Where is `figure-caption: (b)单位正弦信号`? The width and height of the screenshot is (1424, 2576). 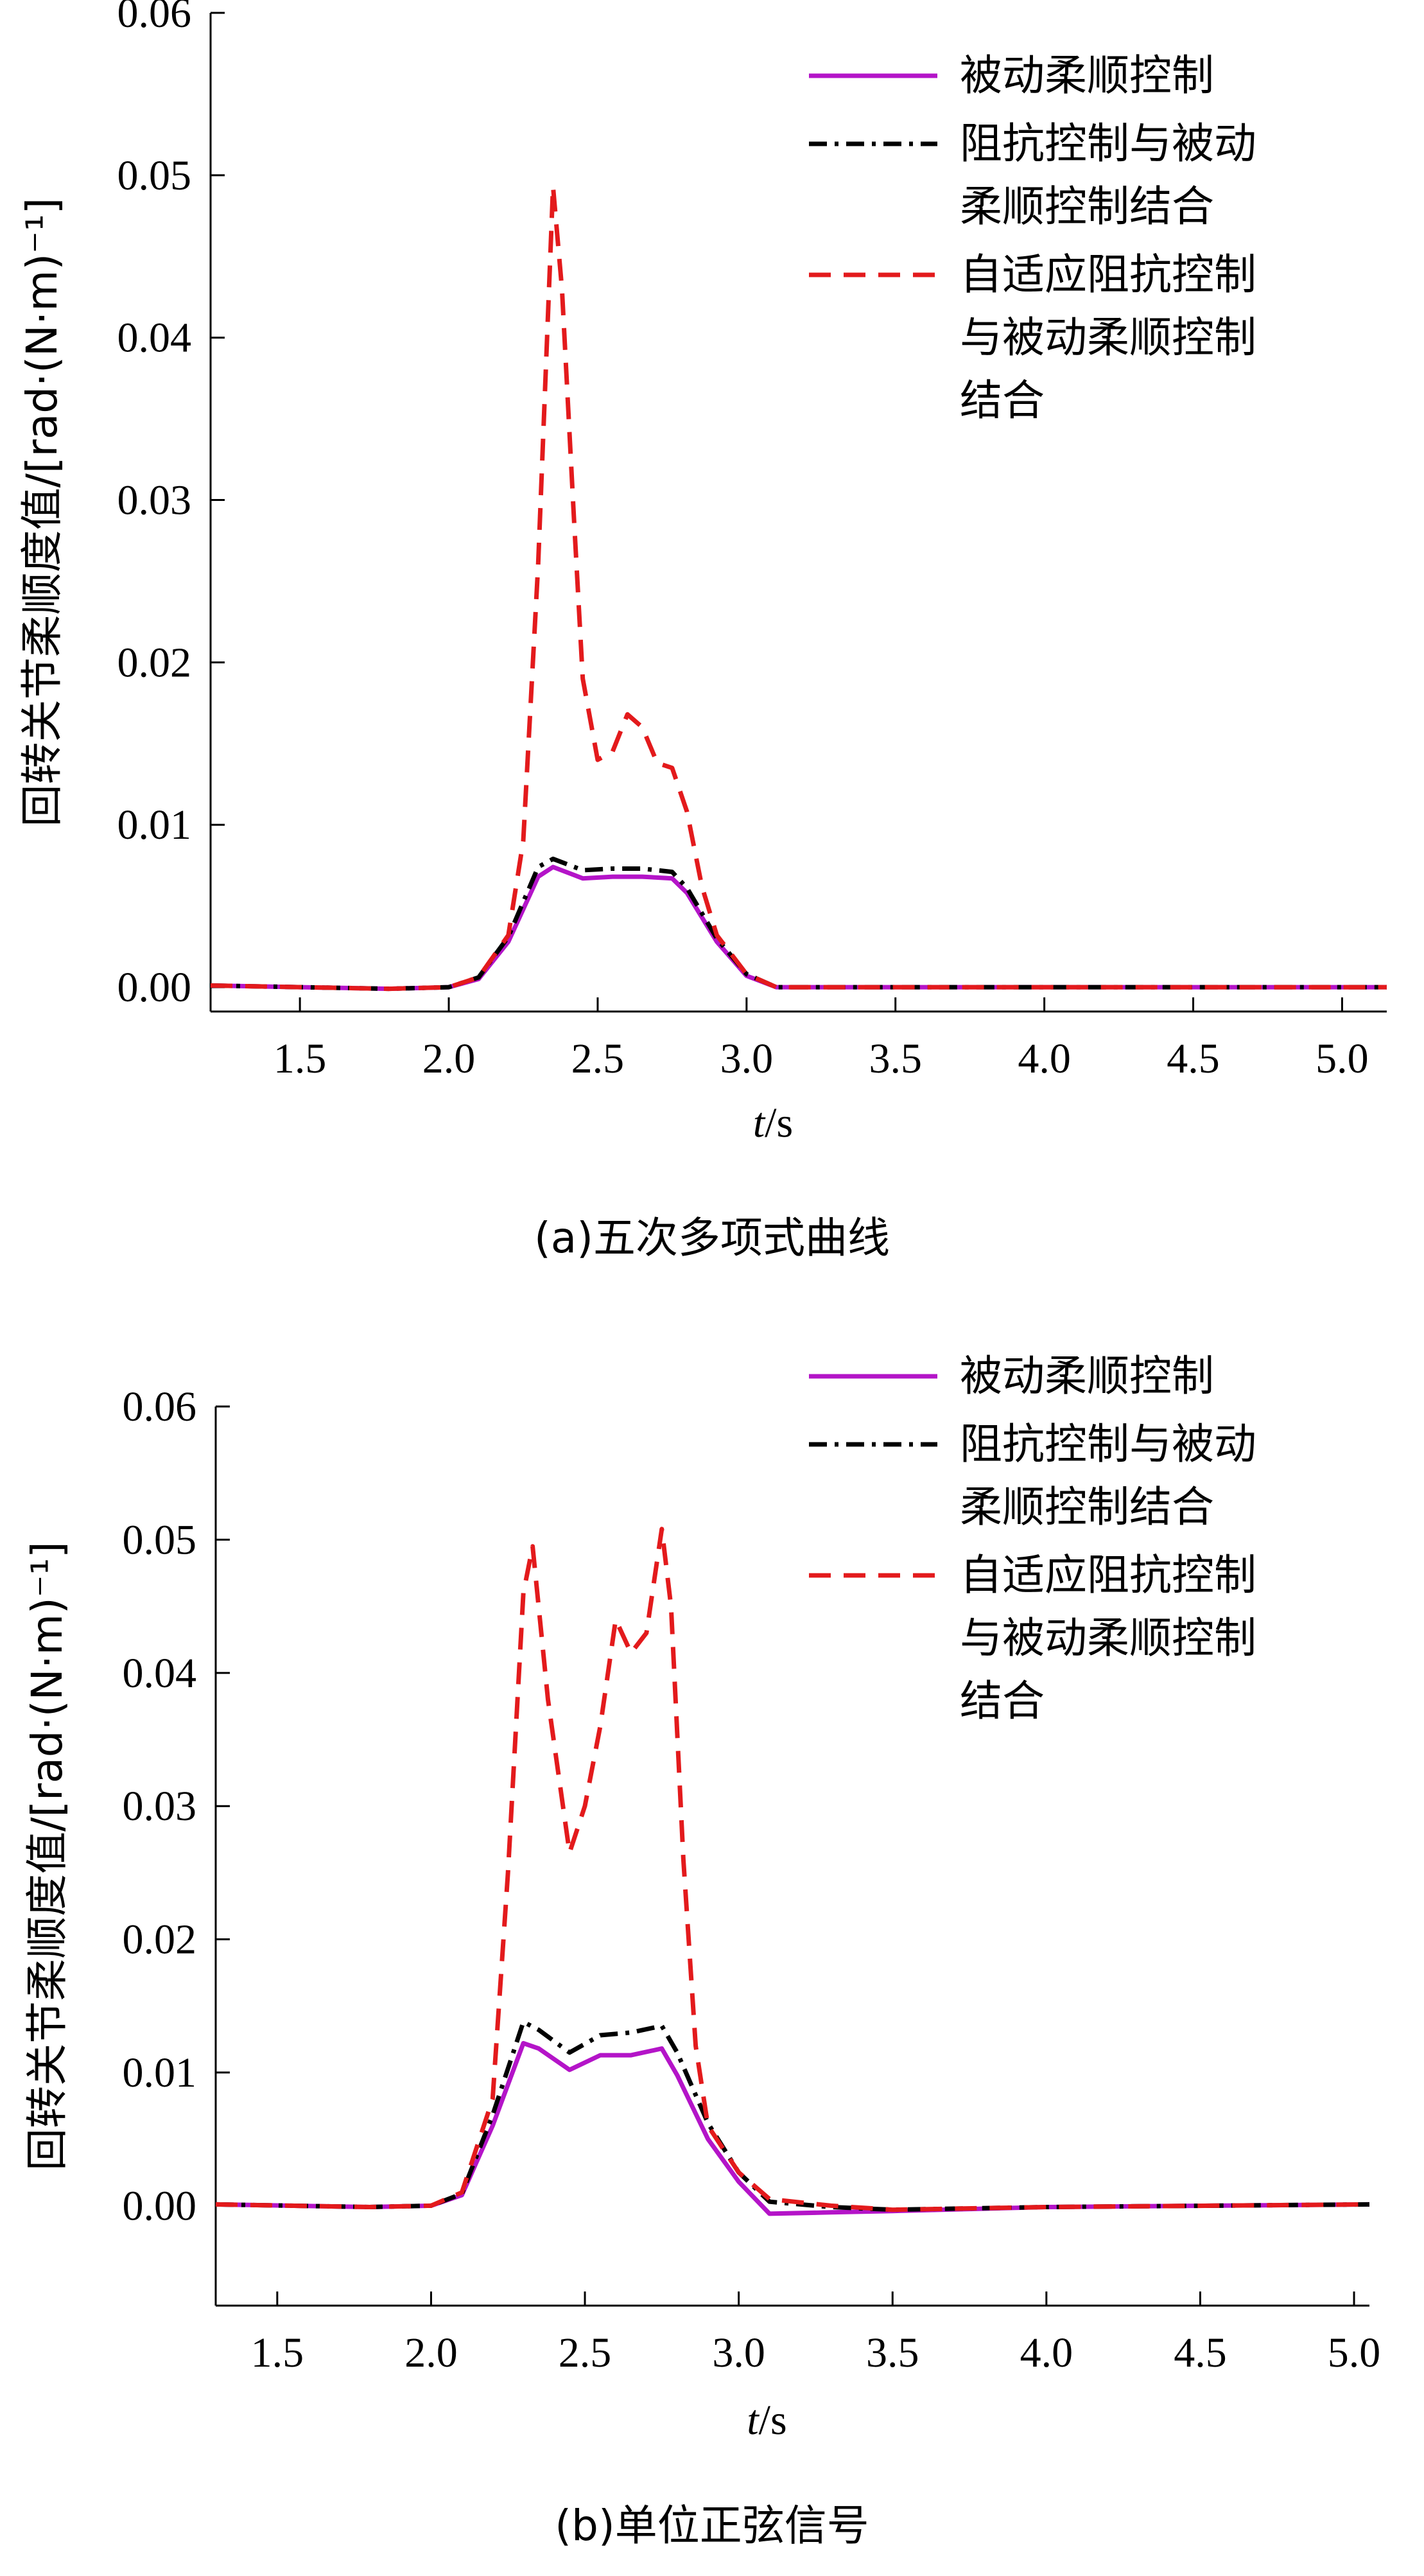 figure-caption: (b)单位正弦信号 is located at coordinates (712, 2525).